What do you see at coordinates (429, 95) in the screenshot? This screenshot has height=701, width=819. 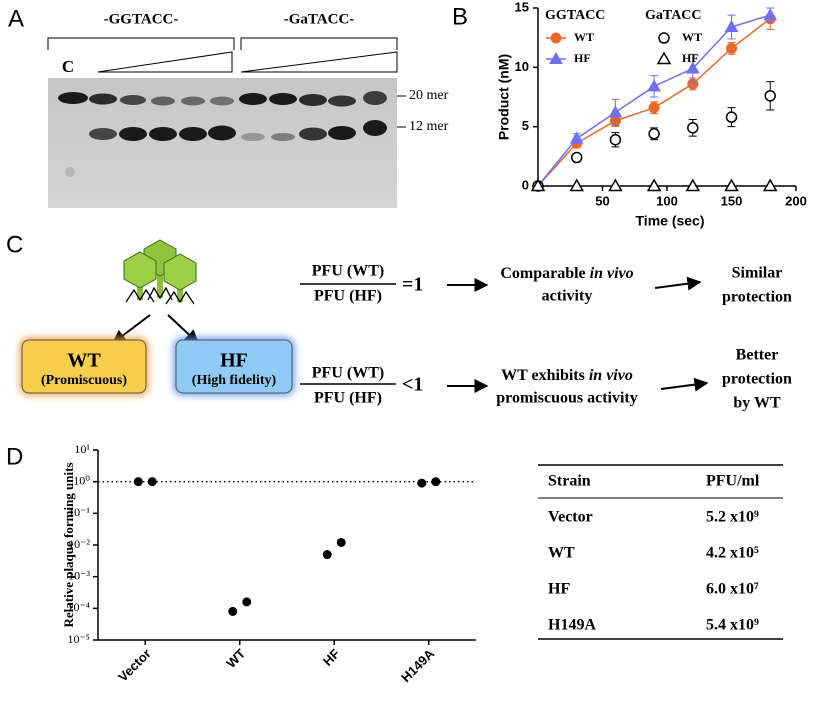 I see `band-label: 20 mer` at bounding box center [429, 95].